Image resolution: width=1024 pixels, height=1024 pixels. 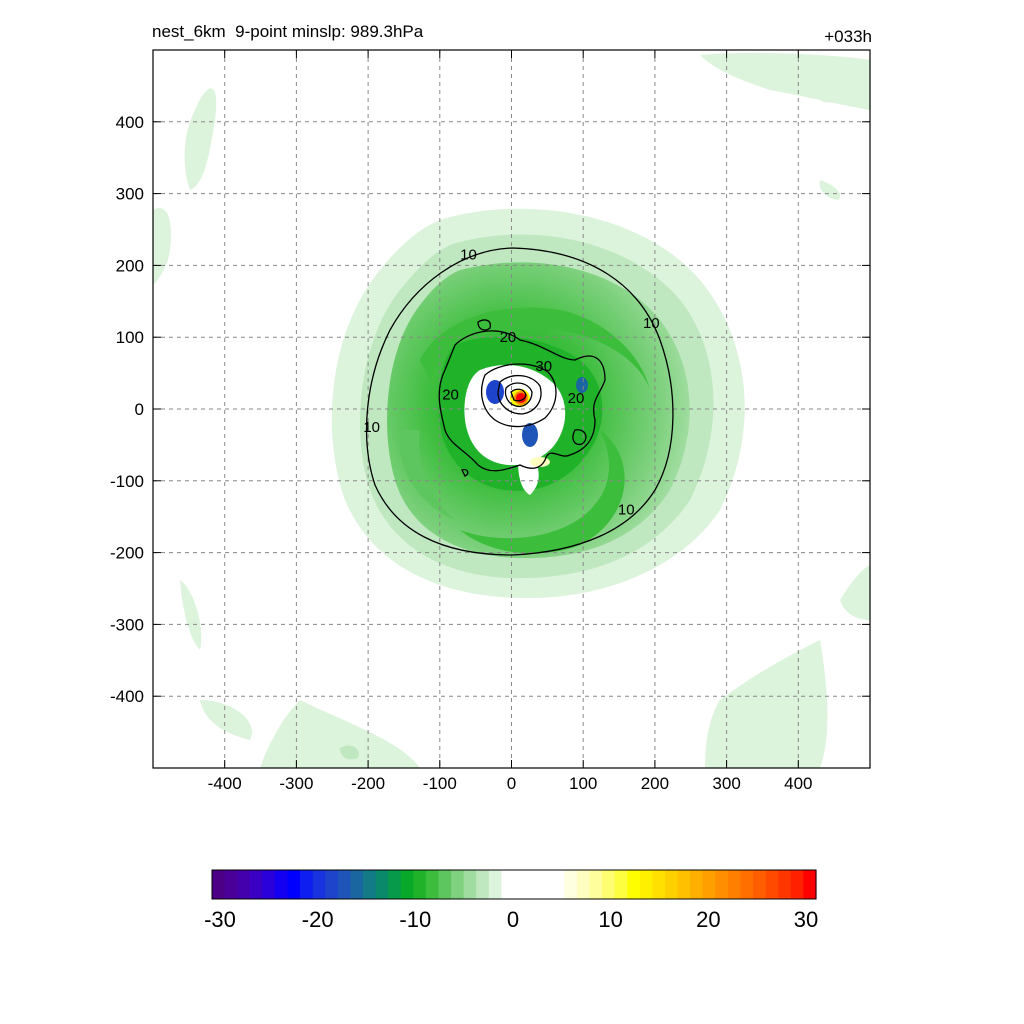 What do you see at coordinates (130, 265) in the screenshot?
I see `y-tick-label: 200` at bounding box center [130, 265].